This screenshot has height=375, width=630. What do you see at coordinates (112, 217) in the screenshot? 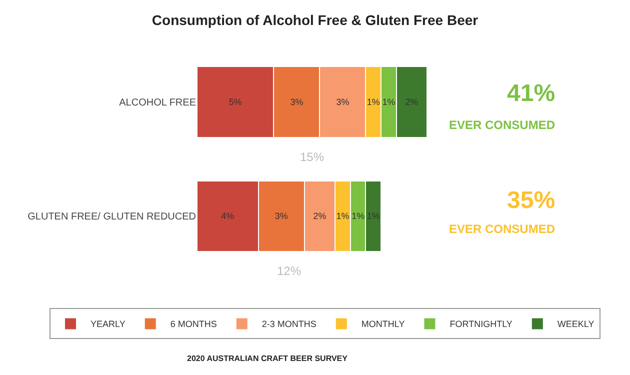
I see `y-tick-label: GLUTEN FREE/ GLUTEN REDUCED` at bounding box center [112, 217].